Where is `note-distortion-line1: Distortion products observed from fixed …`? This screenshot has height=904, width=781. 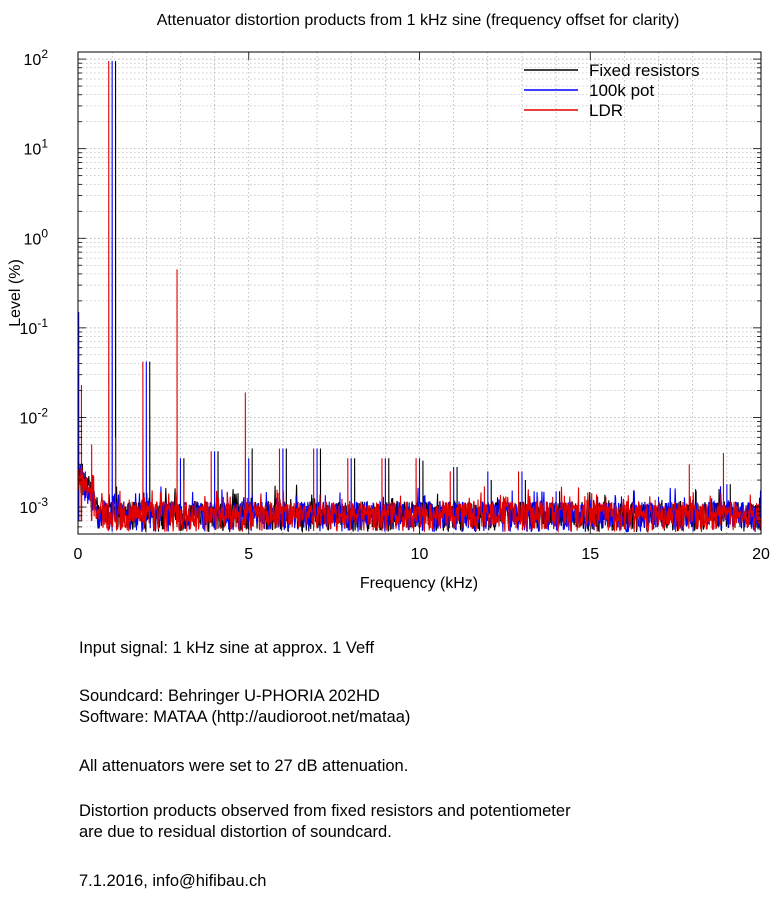
note-distortion-line1: Distortion products observed from fixed … is located at coordinates (325, 811).